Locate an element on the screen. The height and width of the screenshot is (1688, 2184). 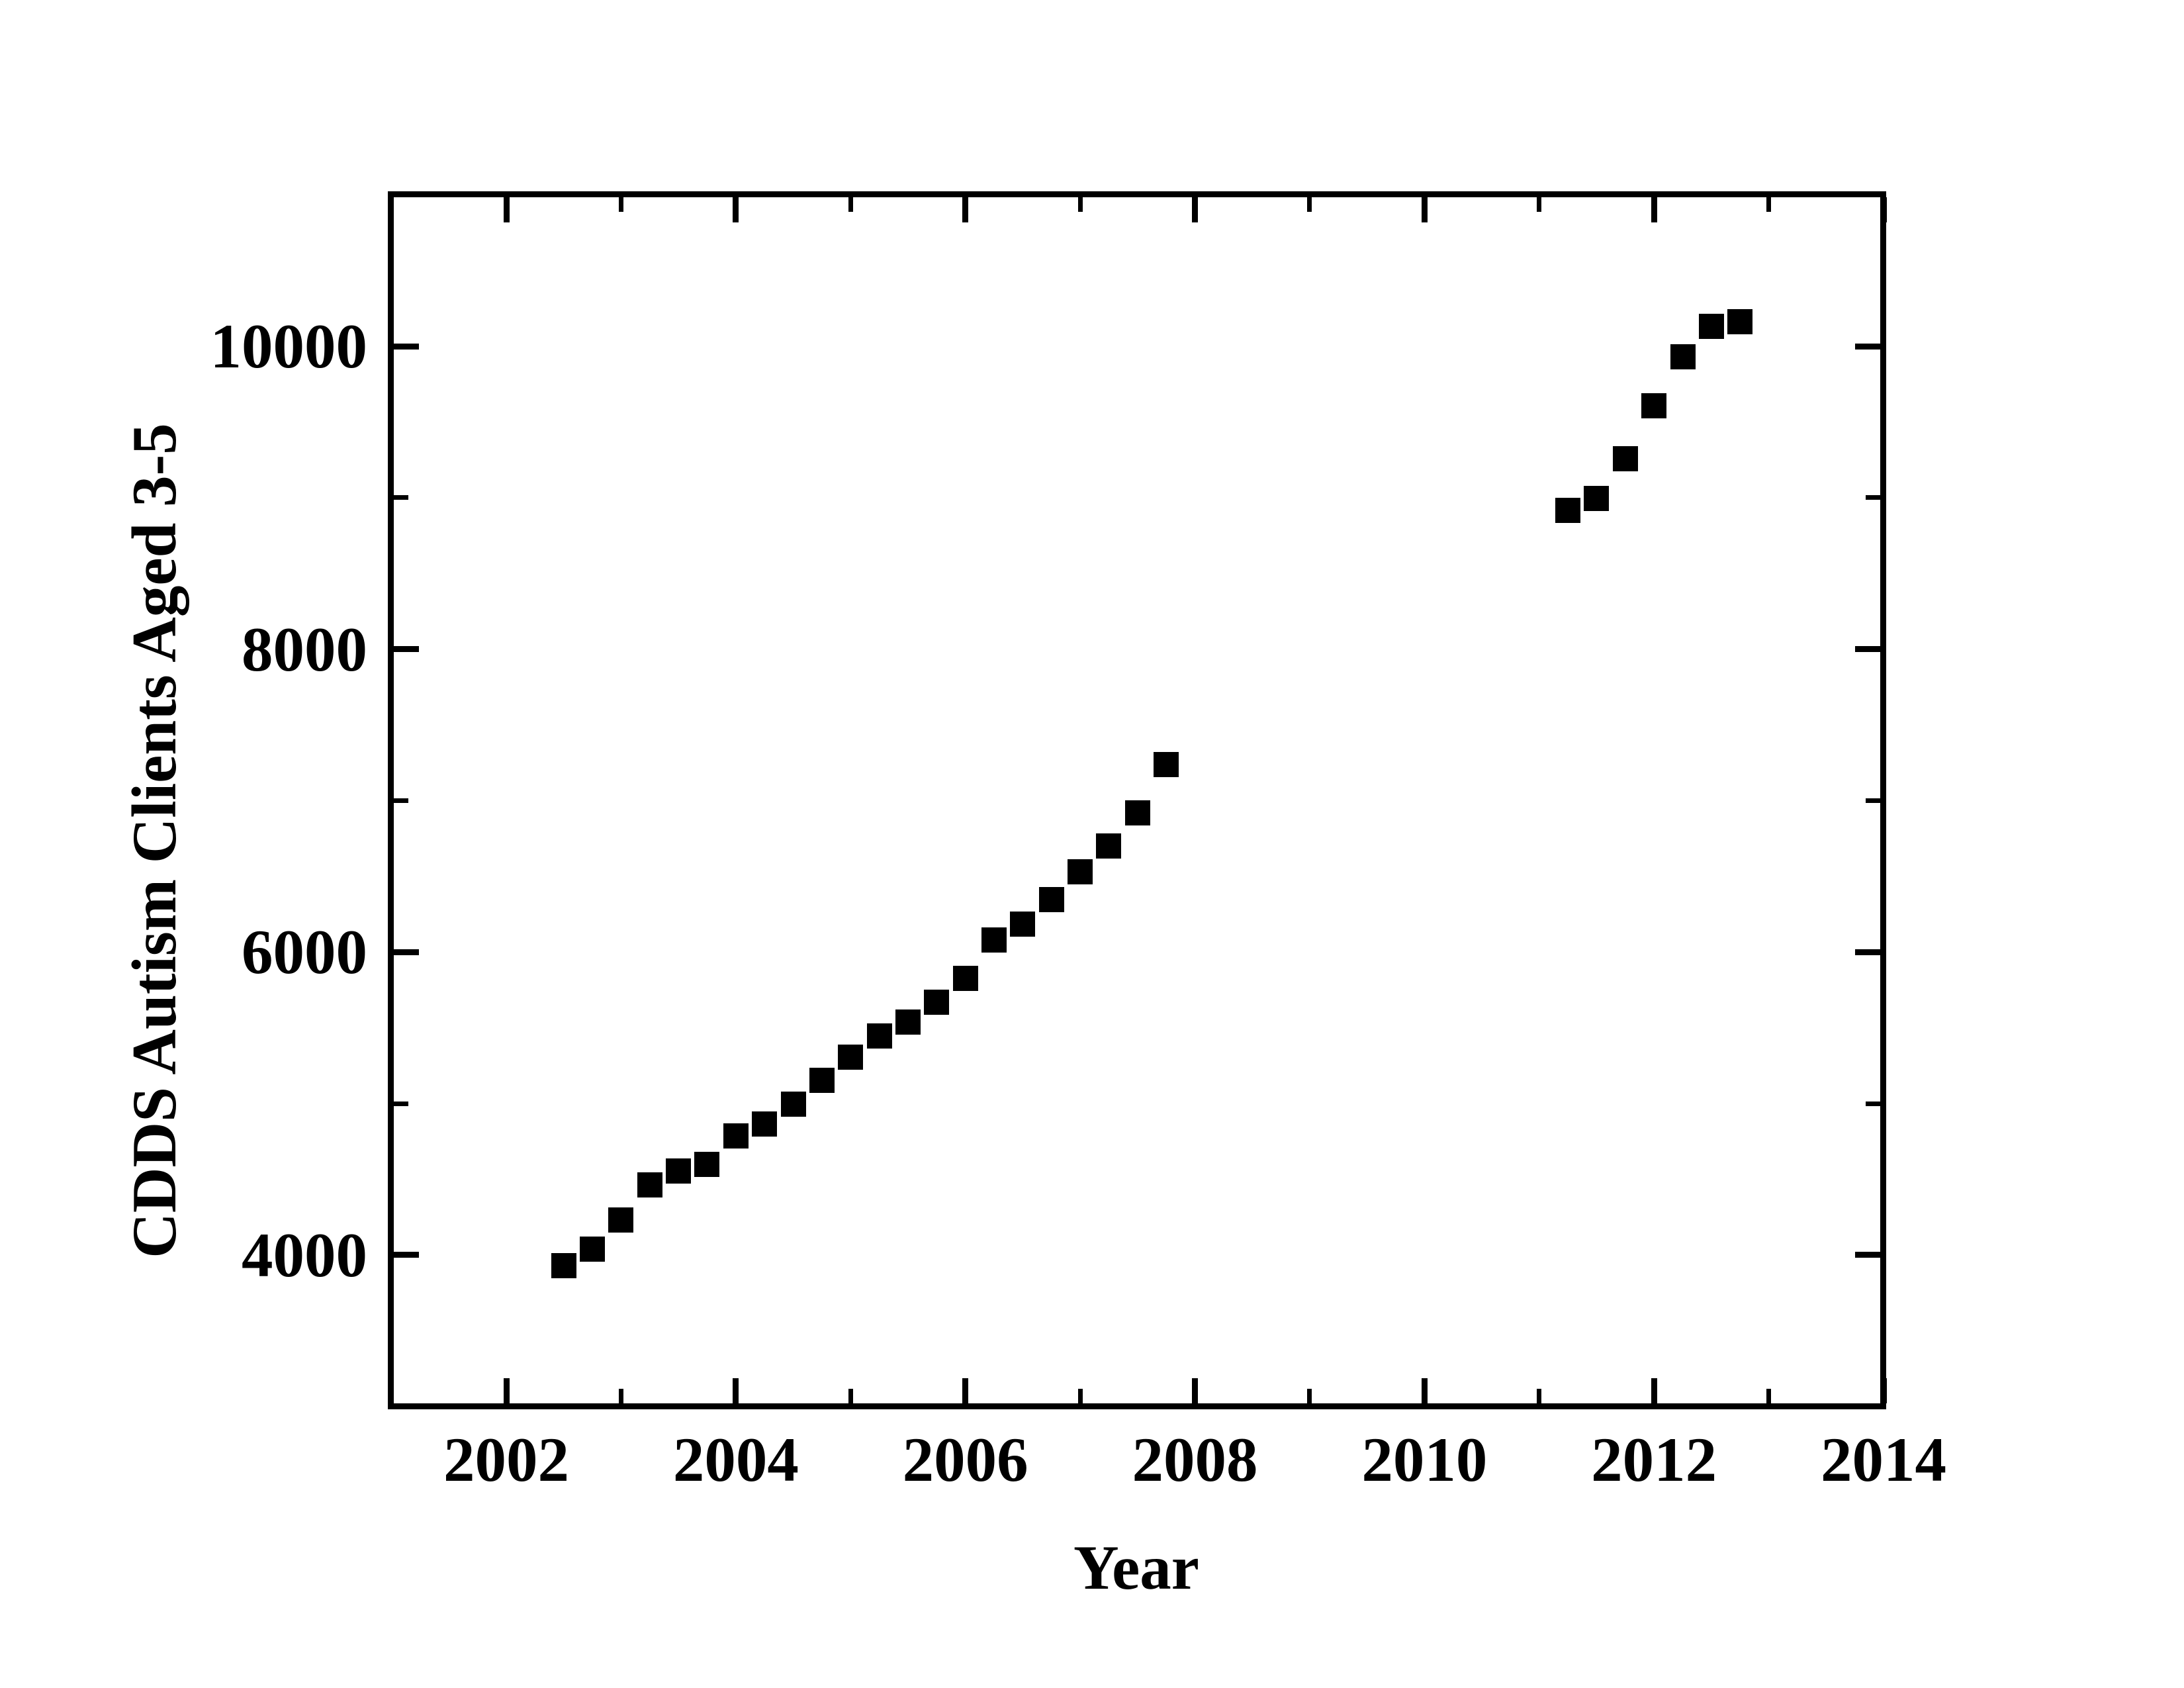
y-tick-label: 8000 is located at coordinates (304, 649).